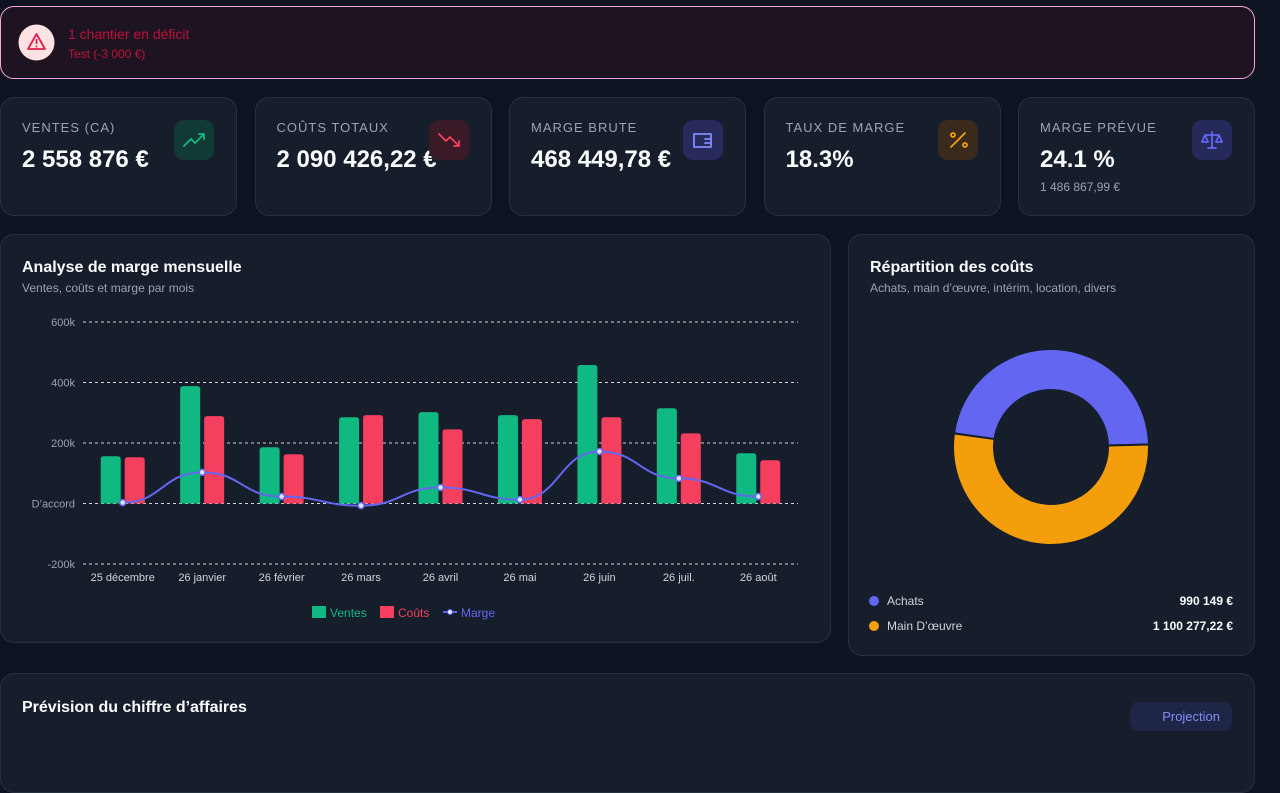  I want to click on x-tick-label: 26 août, so click(758, 578).